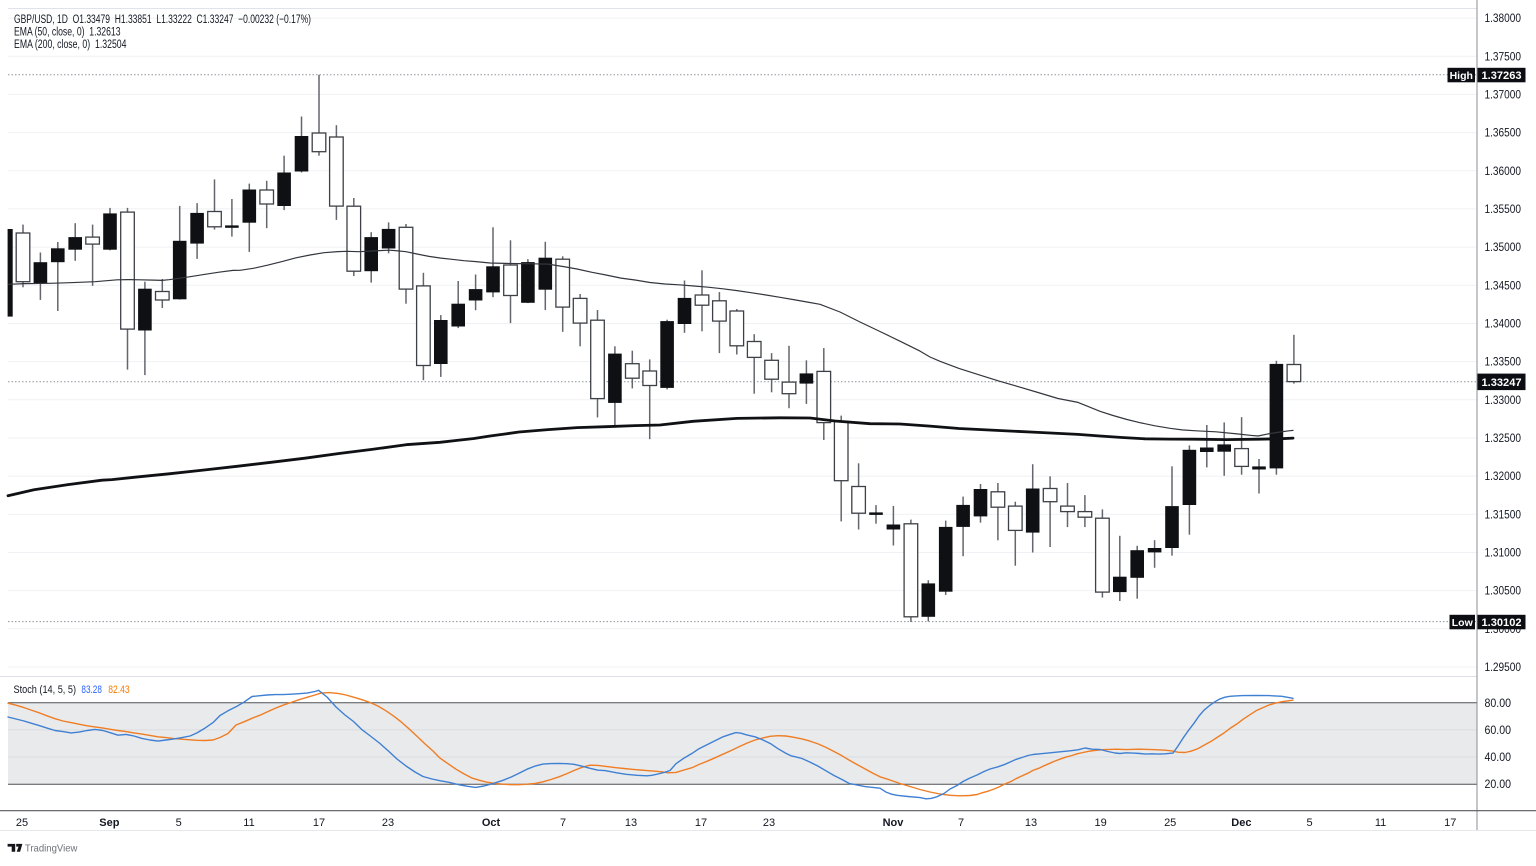 The height and width of the screenshot is (866, 1536). What do you see at coordinates (1461, 76) in the screenshot?
I see `svg-text: High` at bounding box center [1461, 76].